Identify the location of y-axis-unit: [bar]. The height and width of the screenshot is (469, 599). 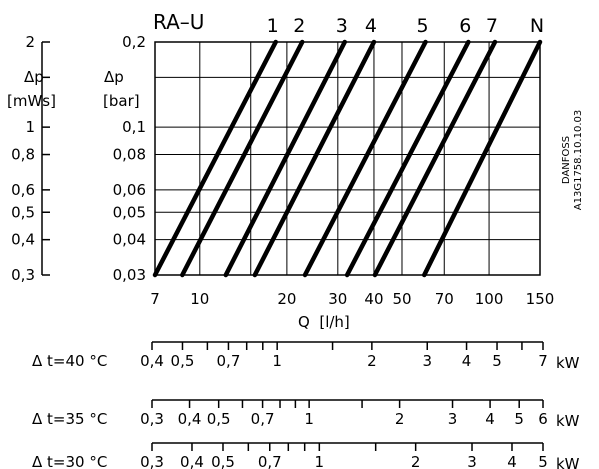
(121, 101).